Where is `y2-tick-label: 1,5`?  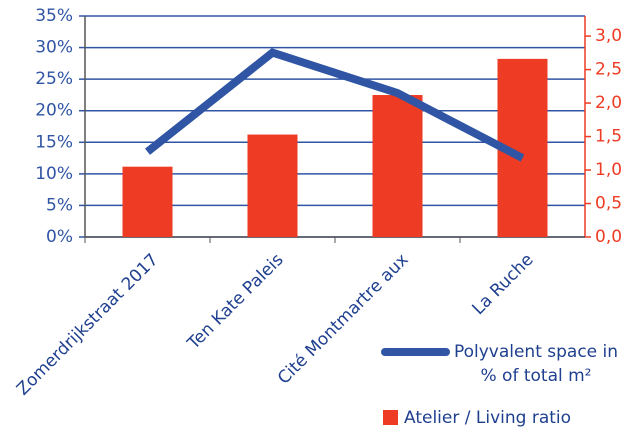 y2-tick-label: 1,5 is located at coordinates (608, 137).